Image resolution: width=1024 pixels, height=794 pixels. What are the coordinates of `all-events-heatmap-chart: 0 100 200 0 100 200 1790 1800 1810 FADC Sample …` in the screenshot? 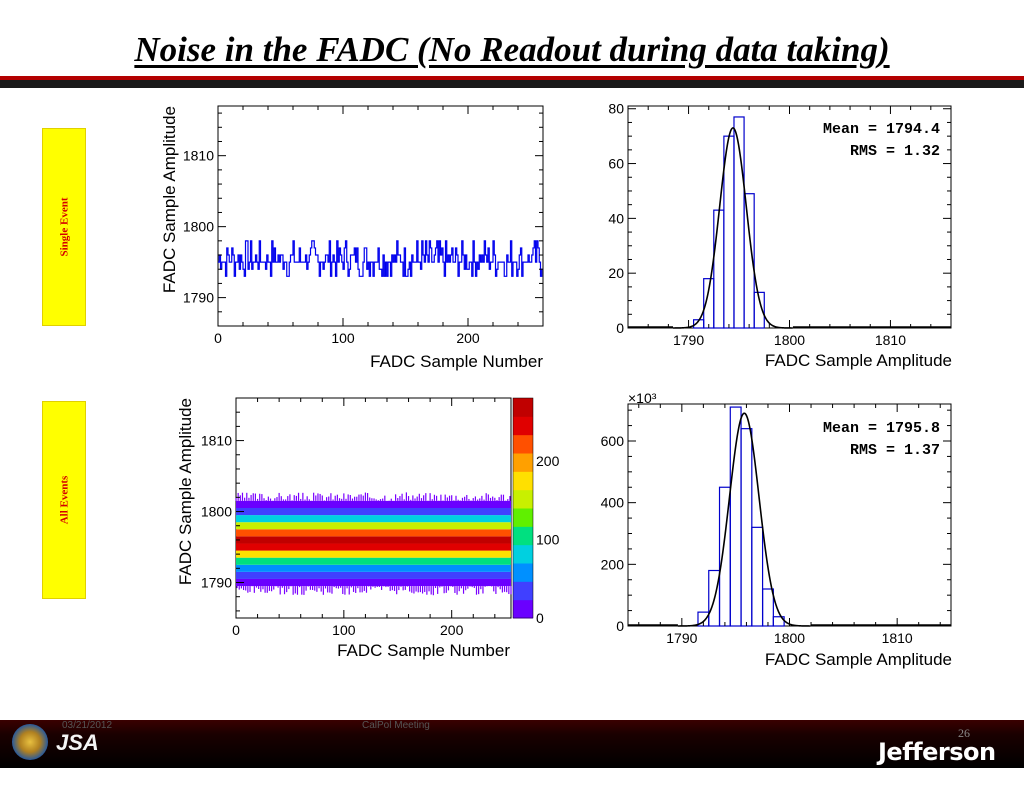 It's located at (368, 528).